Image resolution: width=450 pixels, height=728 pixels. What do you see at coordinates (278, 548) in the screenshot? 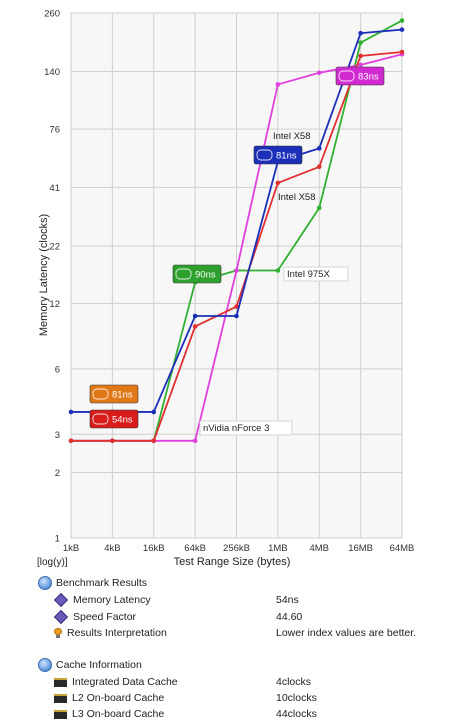
I see `x-tick-label: 1MB` at bounding box center [278, 548].